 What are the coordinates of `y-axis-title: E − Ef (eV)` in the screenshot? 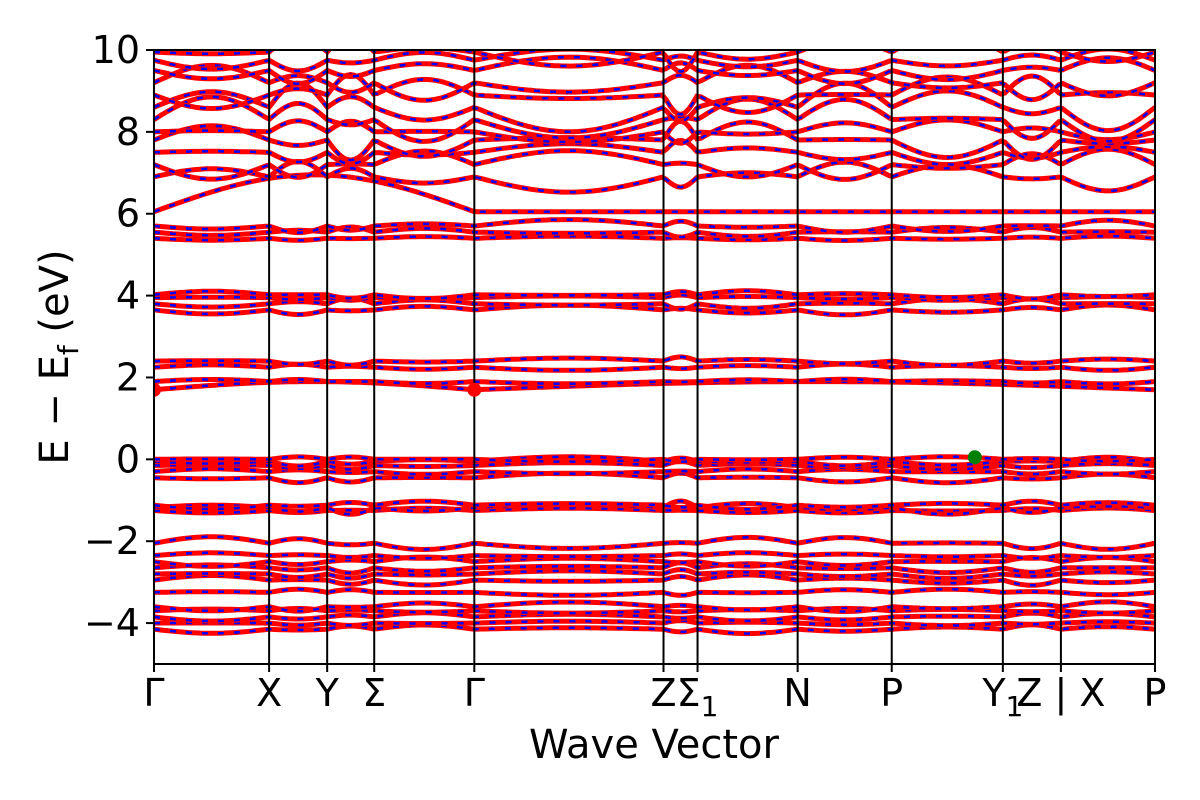 It's located at (58, 356).